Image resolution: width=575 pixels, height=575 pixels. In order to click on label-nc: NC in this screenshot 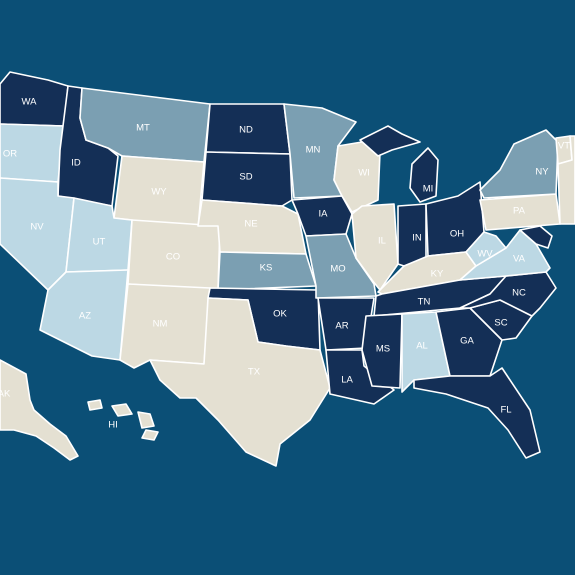, I will do `click(519, 293)`.